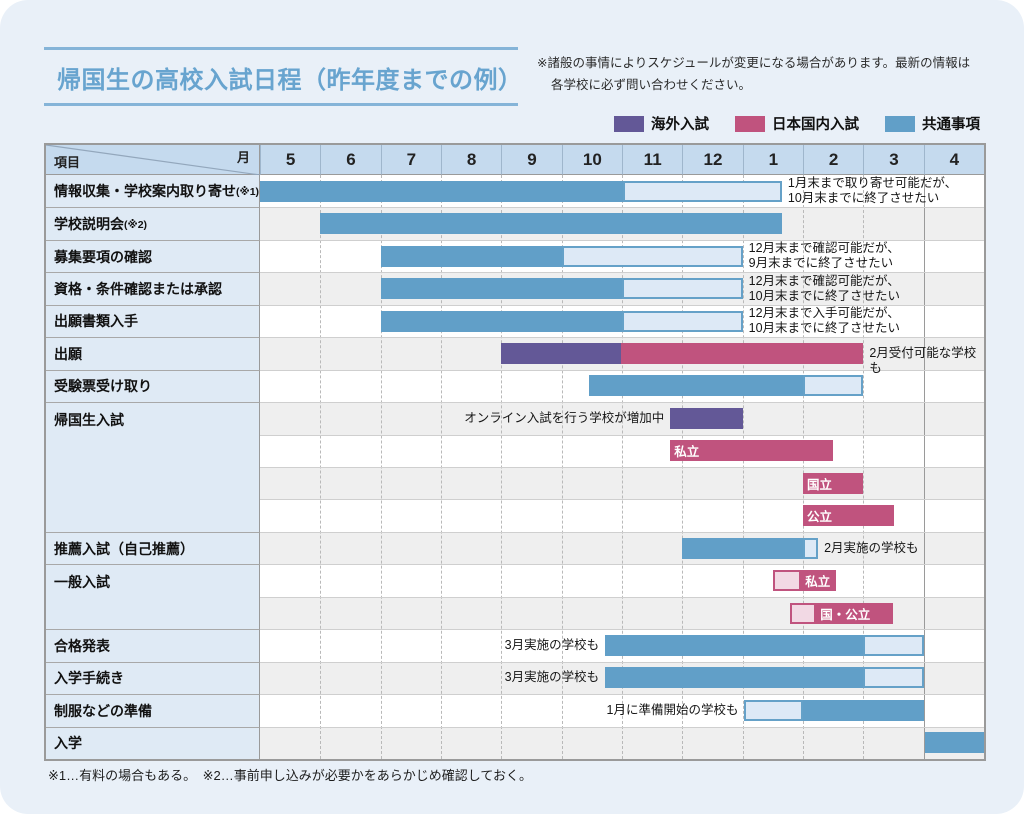  I want to click on row-label-suffix: (※2), so click(136, 225).